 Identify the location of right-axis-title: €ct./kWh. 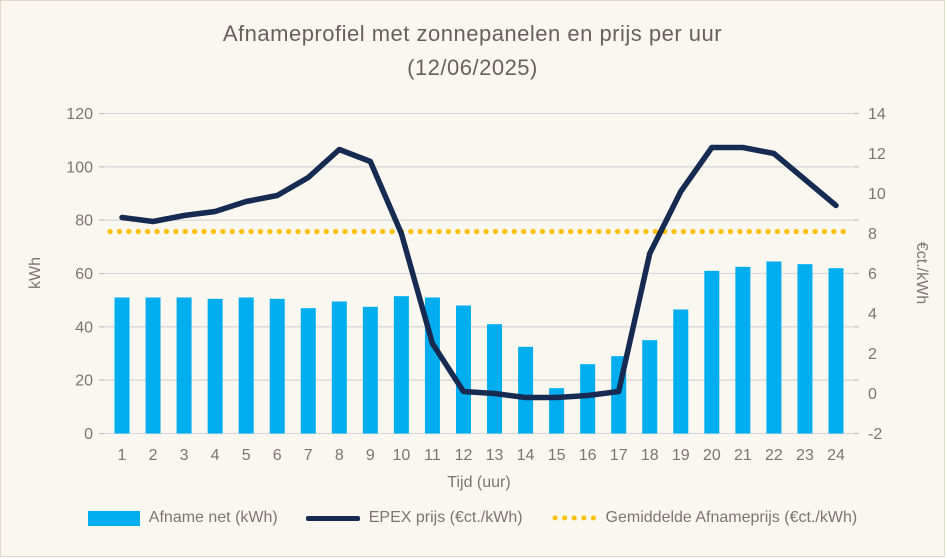
(921, 273).